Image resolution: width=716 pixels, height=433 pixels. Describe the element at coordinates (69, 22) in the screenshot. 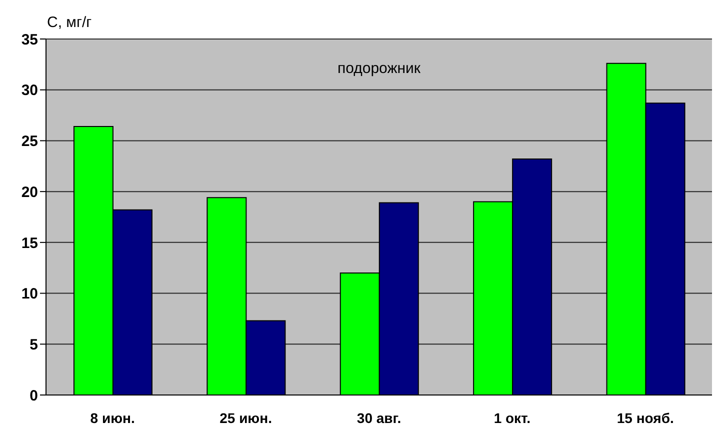

I see `y-axis-title: С, мг/г` at that location.